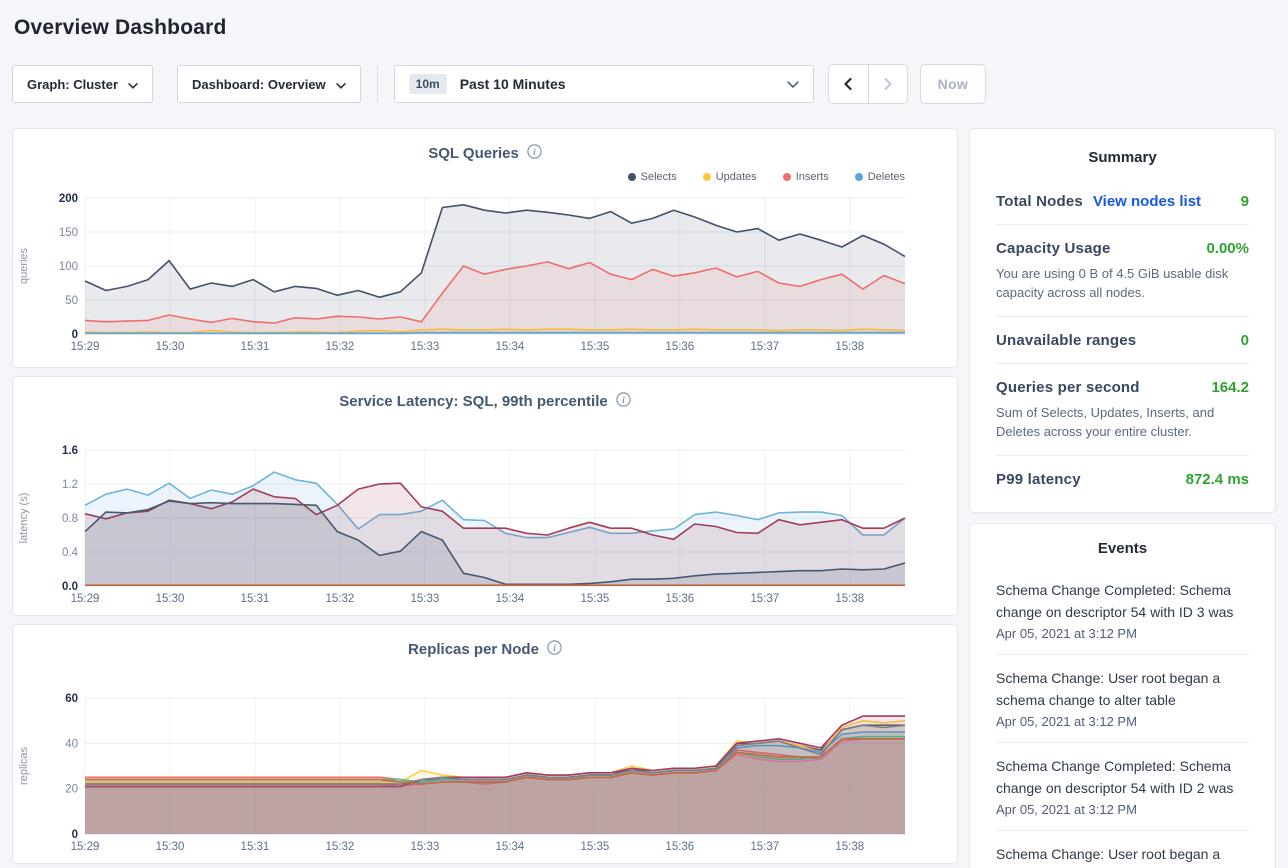 This screenshot has width=1288, height=868. What do you see at coordinates (70, 451) in the screenshot?
I see `svg-text: 1.6` at bounding box center [70, 451].